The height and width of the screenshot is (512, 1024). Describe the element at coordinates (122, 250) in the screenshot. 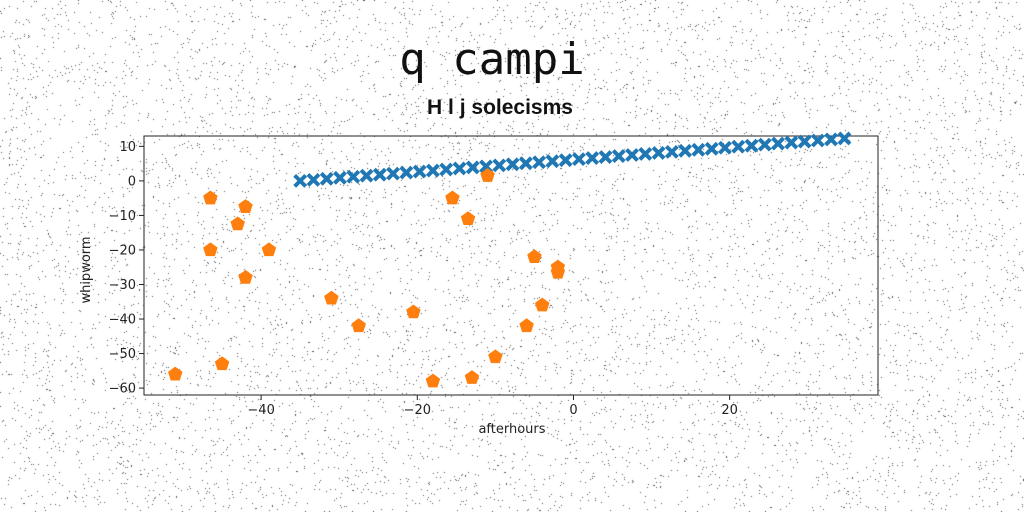

I see `y-tick-label: −20` at that location.